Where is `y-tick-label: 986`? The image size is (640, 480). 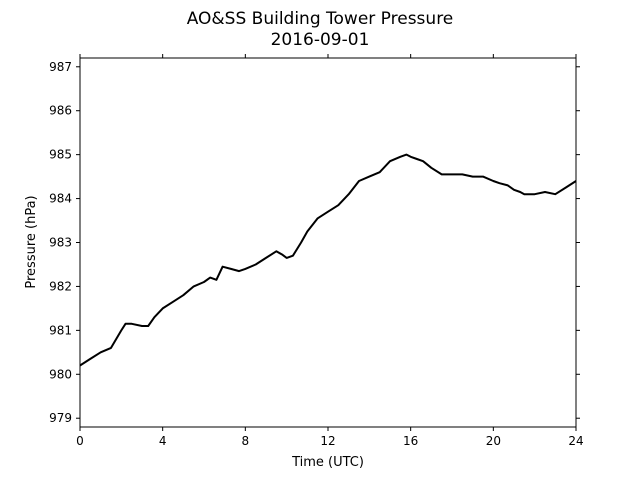 y-tick-label: 986 is located at coordinates (60, 111).